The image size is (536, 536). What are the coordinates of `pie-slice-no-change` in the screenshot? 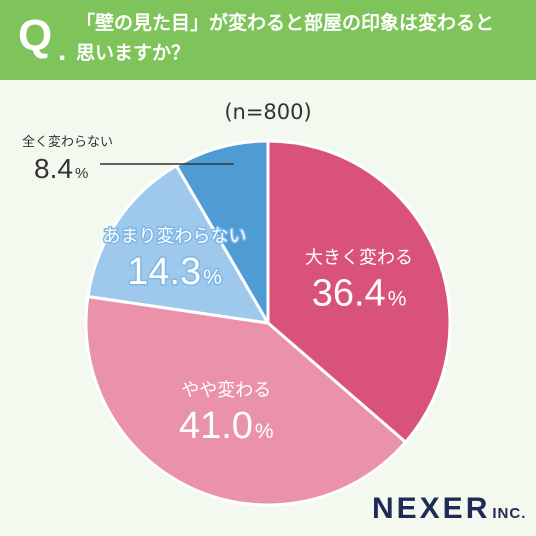 It's located at (222, 232).